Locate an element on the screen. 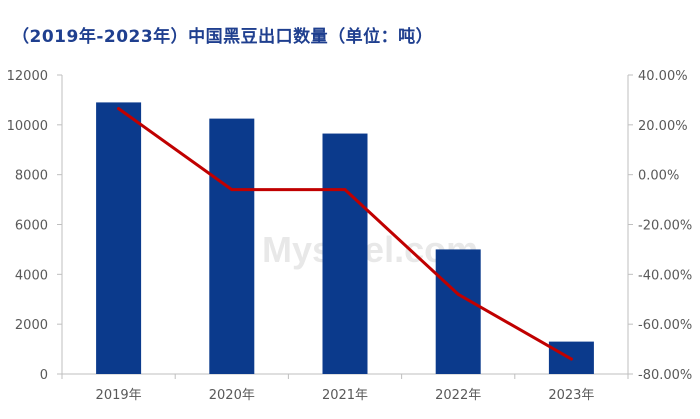  x-tick-label: 2022年 is located at coordinates (458, 395).